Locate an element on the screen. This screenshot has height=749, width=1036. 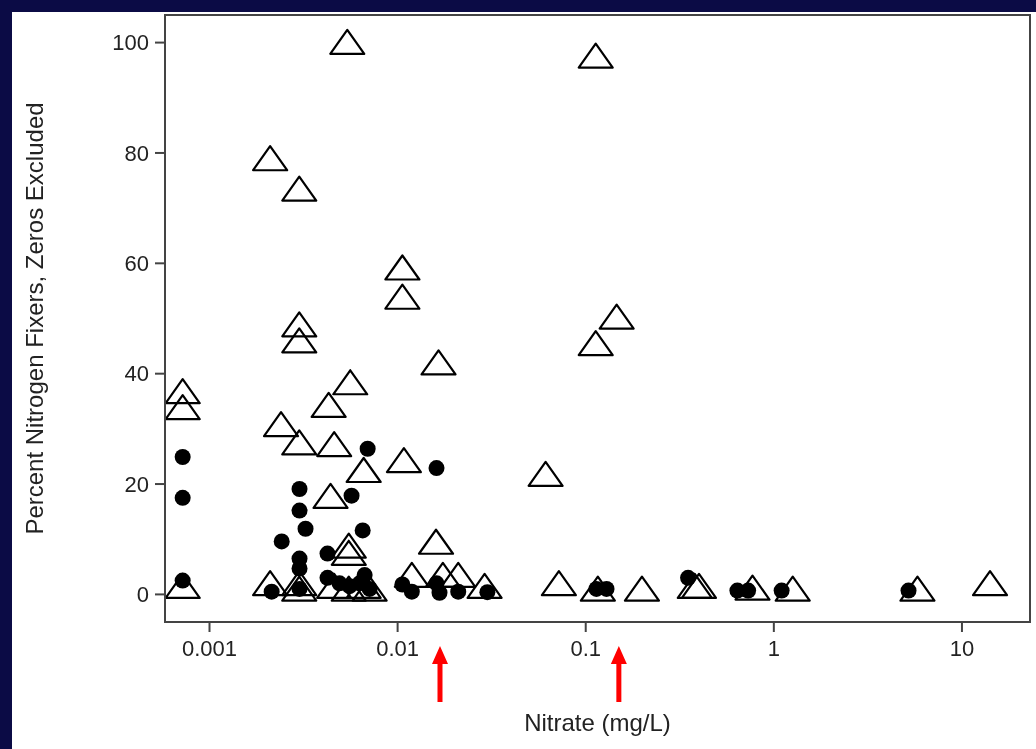
x-tick-label: 0.01 is located at coordinates (398, 648).